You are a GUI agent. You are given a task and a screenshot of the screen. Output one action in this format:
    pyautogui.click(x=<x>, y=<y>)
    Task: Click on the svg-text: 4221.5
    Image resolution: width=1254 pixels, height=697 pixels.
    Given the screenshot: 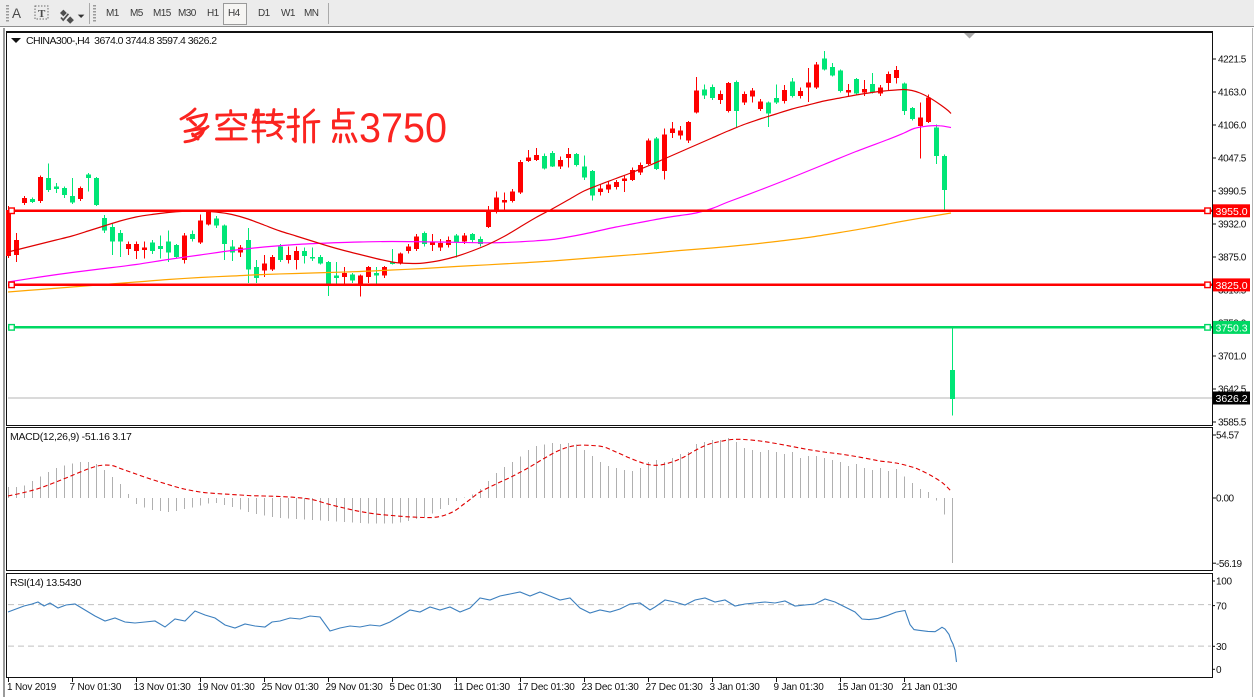 What is the action you would take?
    pyautogui.click(x=1232, y=60)
    